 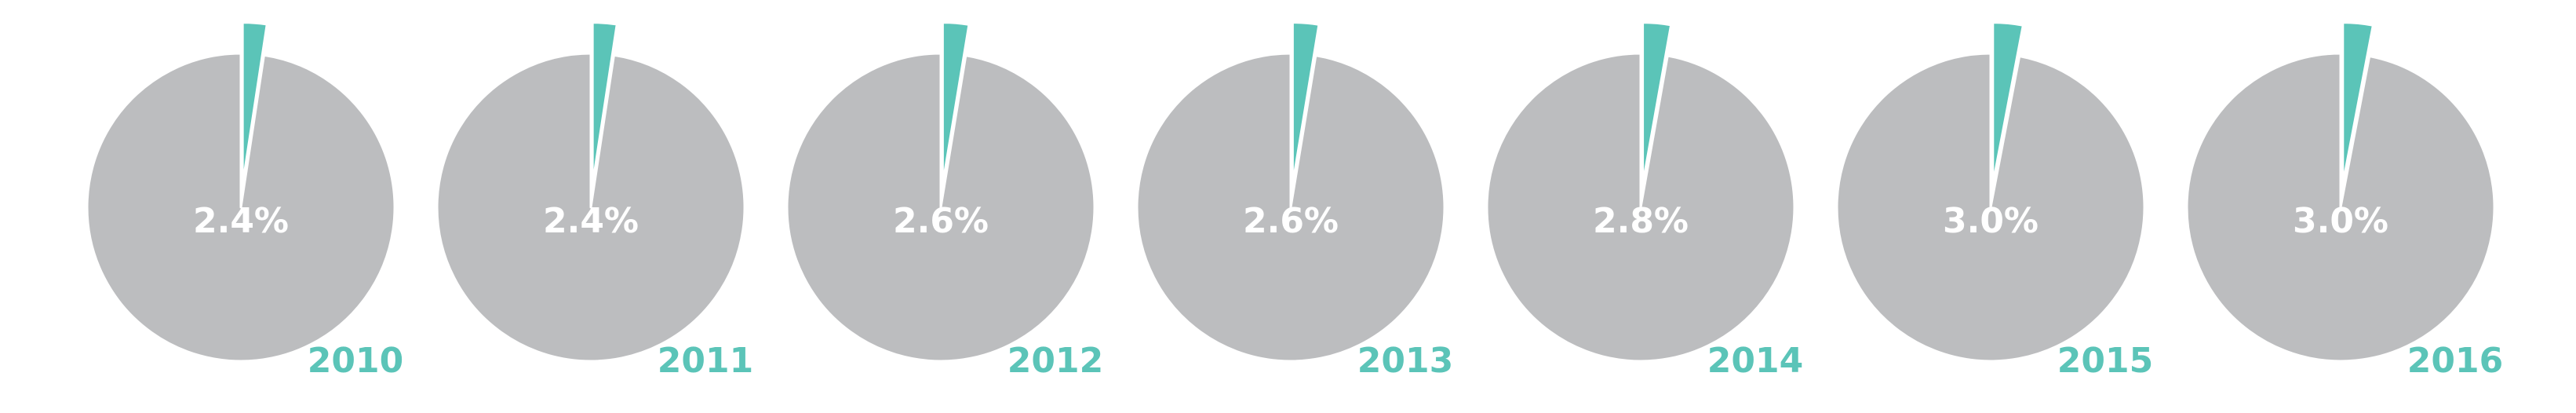 I want to click on percent-label-2014: 2.8%, so click(x=1641, y=221).